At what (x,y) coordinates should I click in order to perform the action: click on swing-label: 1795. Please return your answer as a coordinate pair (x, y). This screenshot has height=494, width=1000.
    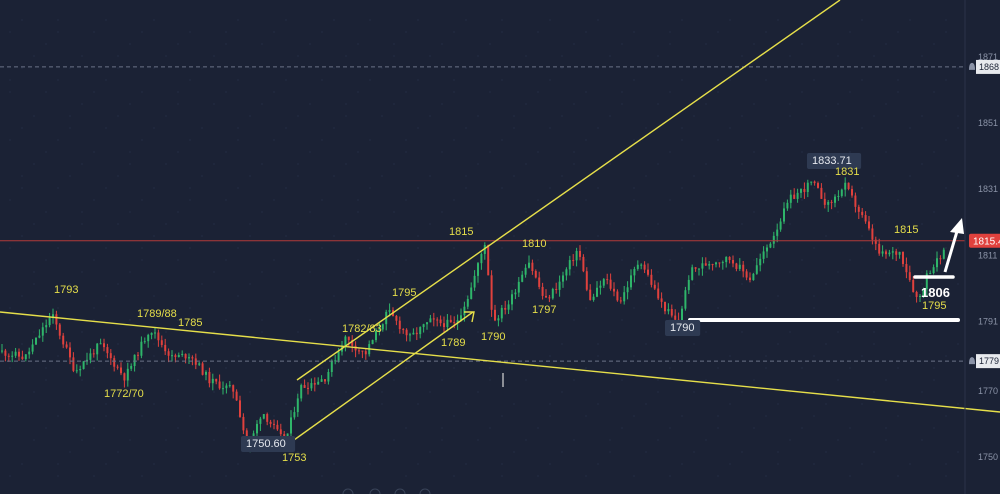
    Looking at the image, I should click on (934, 306).